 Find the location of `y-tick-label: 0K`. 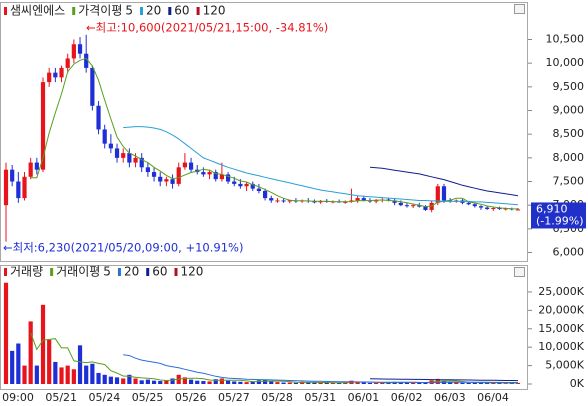

y-tick-label: 0K is located at coordinates (577, 383).